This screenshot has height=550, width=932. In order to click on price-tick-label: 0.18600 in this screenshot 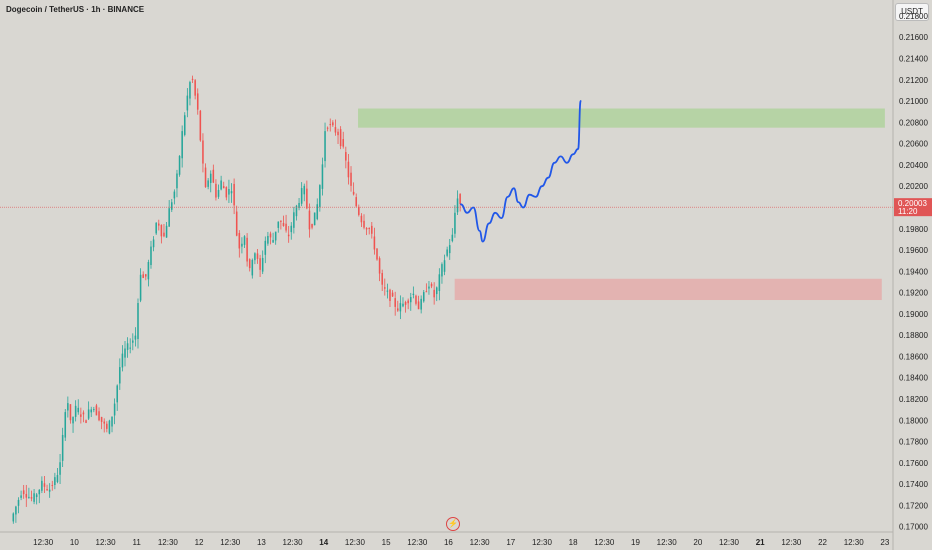, I will do `click(913, 356)`.